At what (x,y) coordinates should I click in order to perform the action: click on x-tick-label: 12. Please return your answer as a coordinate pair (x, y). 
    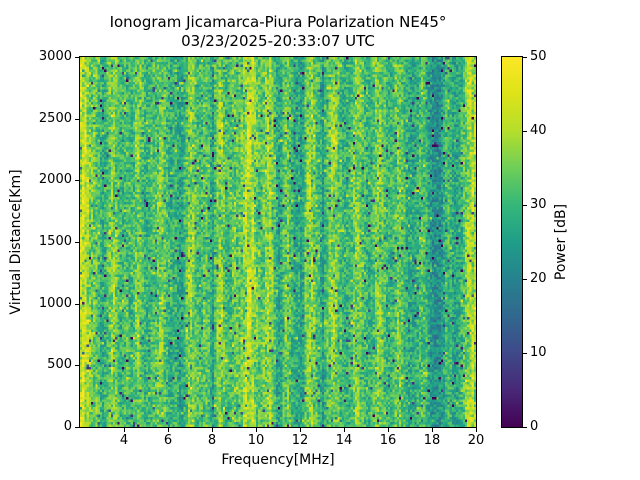
    Looking at the image, I should click on (300, 440).